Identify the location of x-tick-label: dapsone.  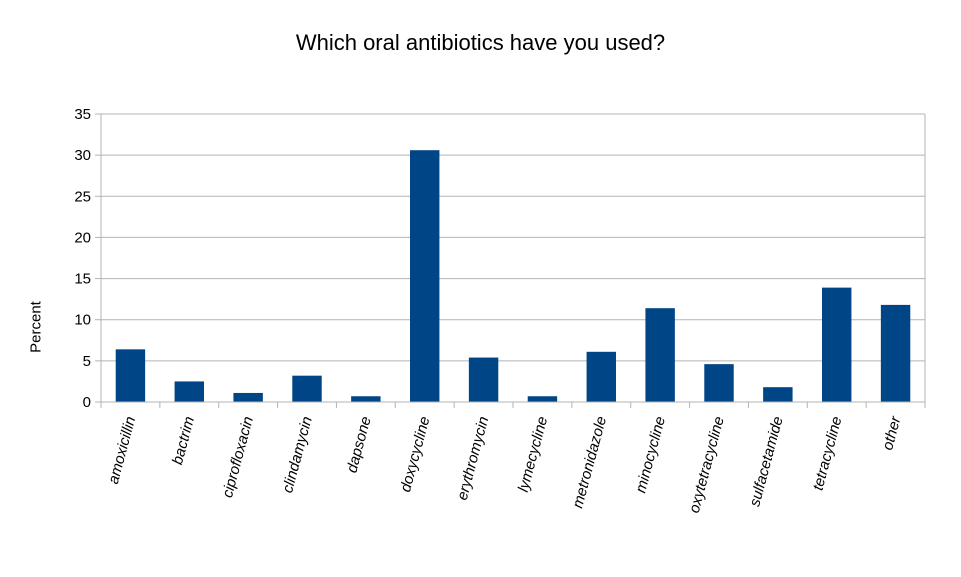
(358, 445).